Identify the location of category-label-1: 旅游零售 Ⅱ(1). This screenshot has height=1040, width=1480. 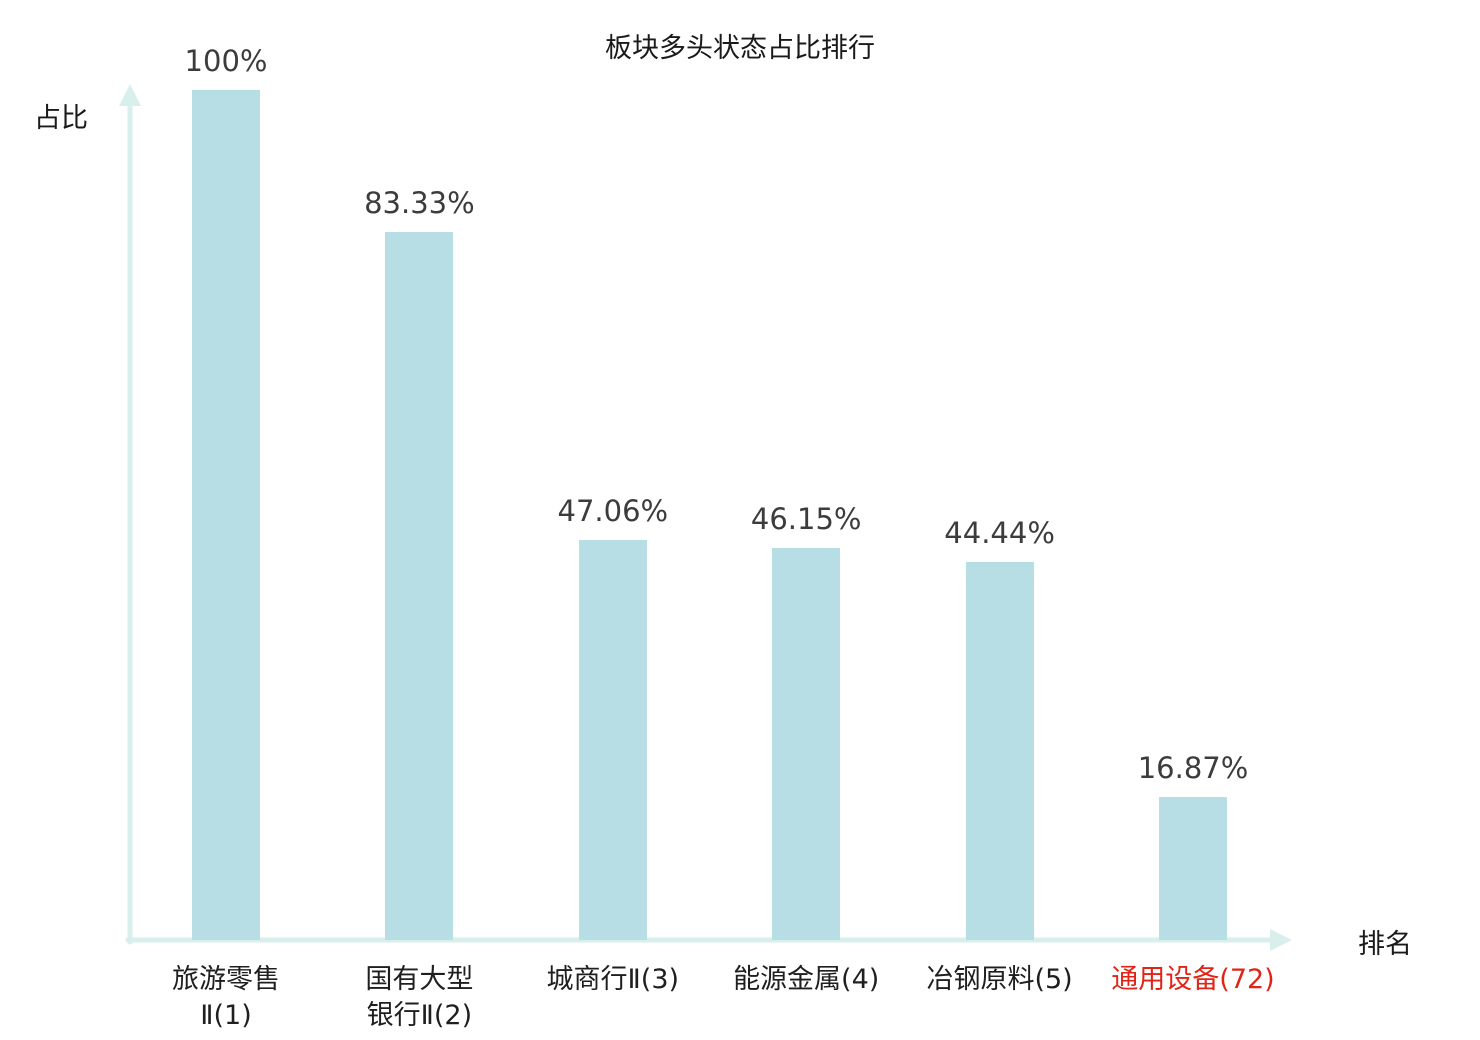
(226, 998).